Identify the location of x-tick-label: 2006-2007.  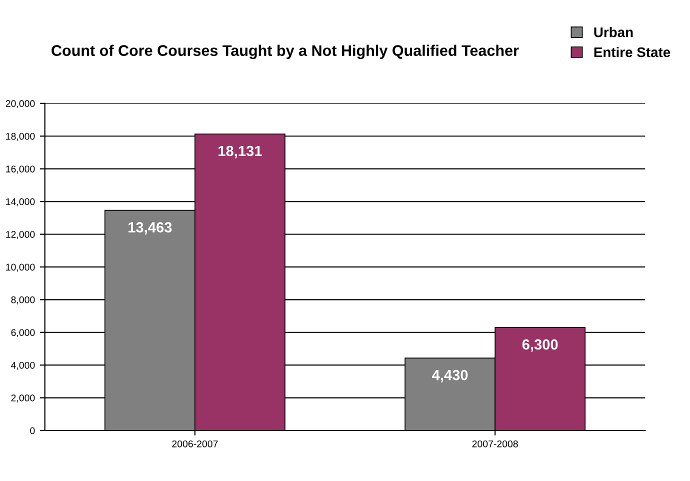
(195, 444).